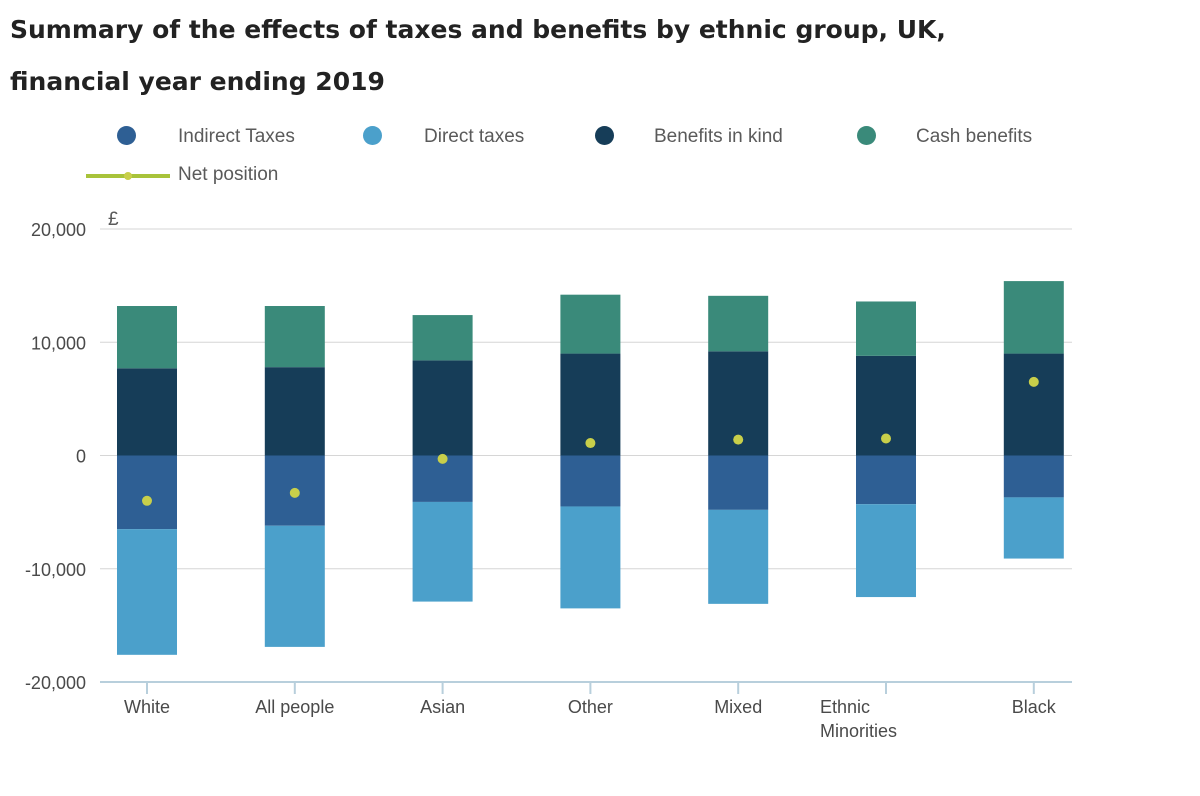  What do you see at coordinates (1034, 707) in the screenshot?
I see `x-tick-label: Black` at bounding box center [1034, 707].